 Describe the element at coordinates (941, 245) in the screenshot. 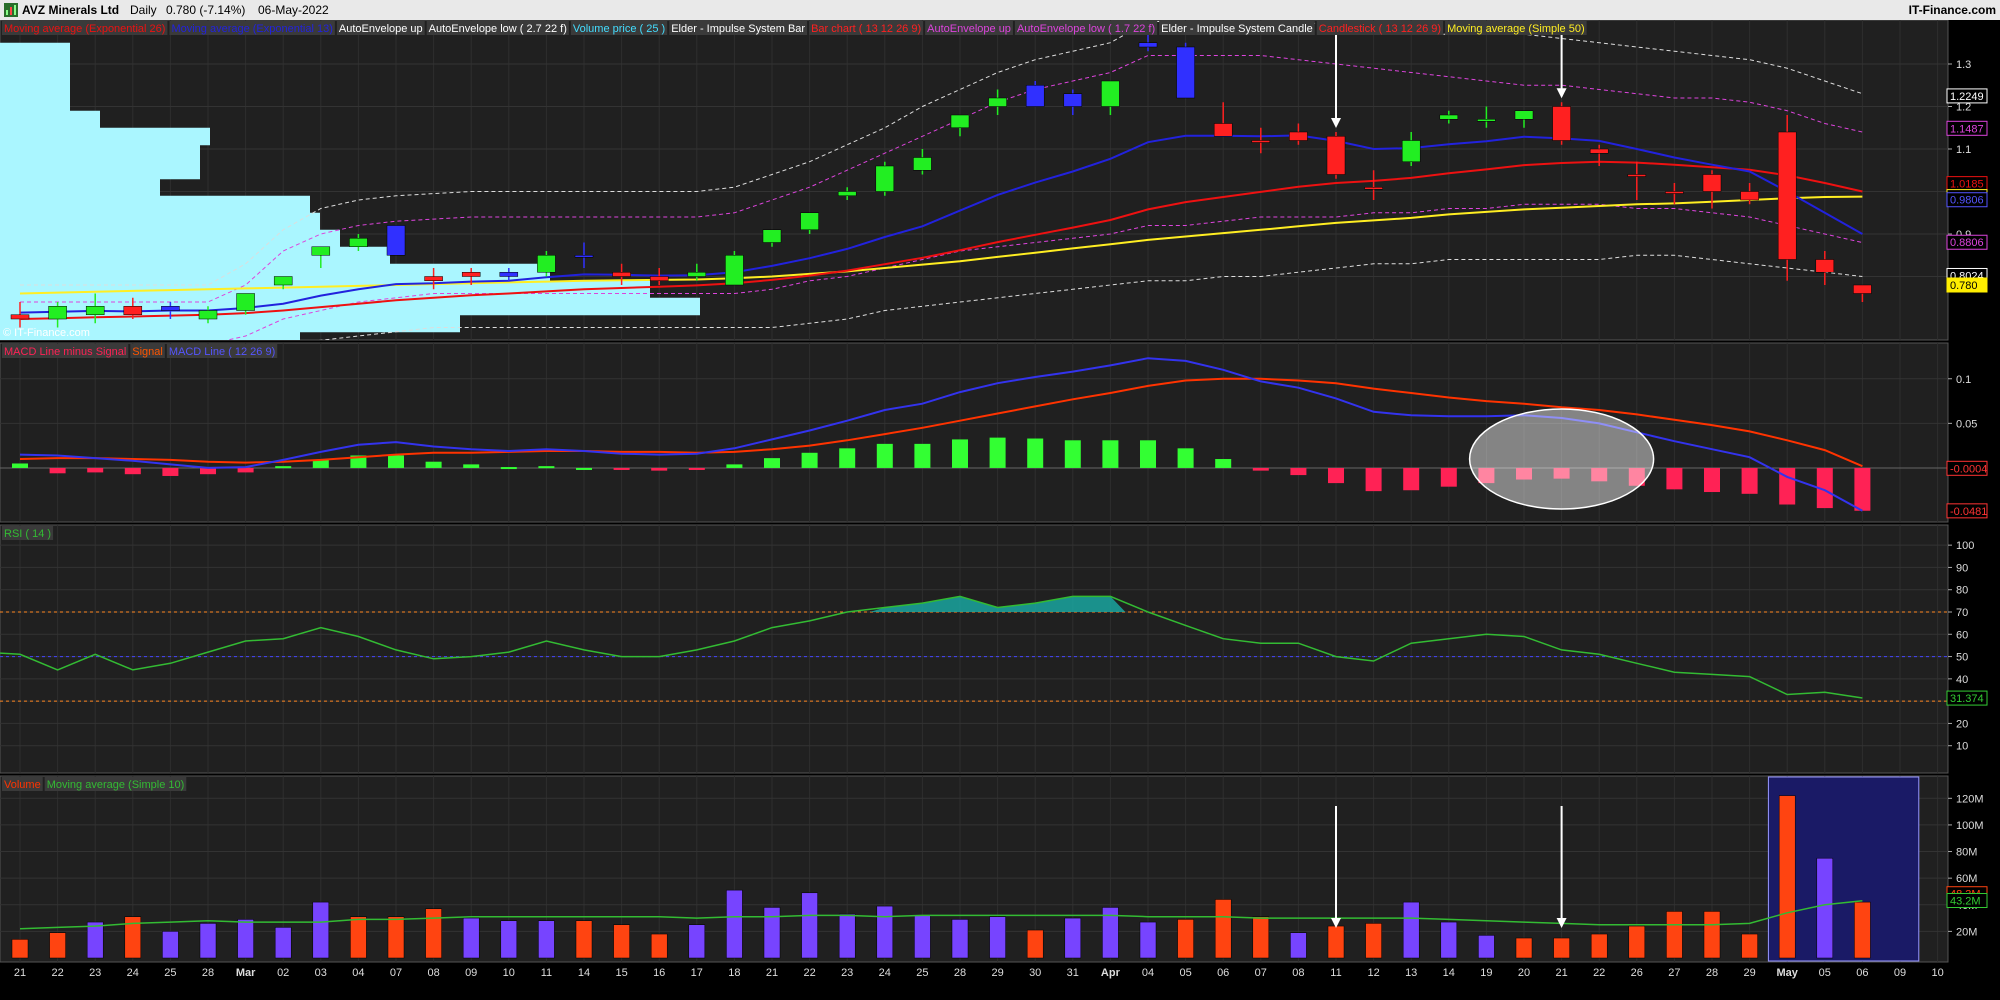

I see `sma50-line` at that location.